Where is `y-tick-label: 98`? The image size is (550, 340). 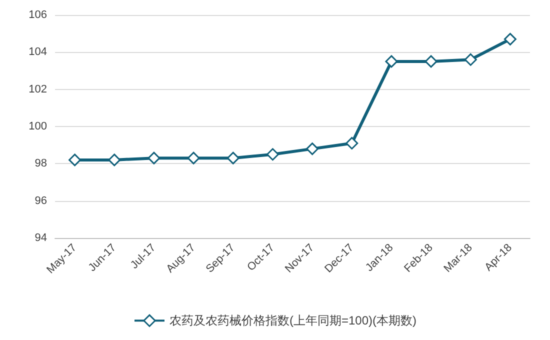
y-tick-label: 98 is located at coordinates (40, 164).